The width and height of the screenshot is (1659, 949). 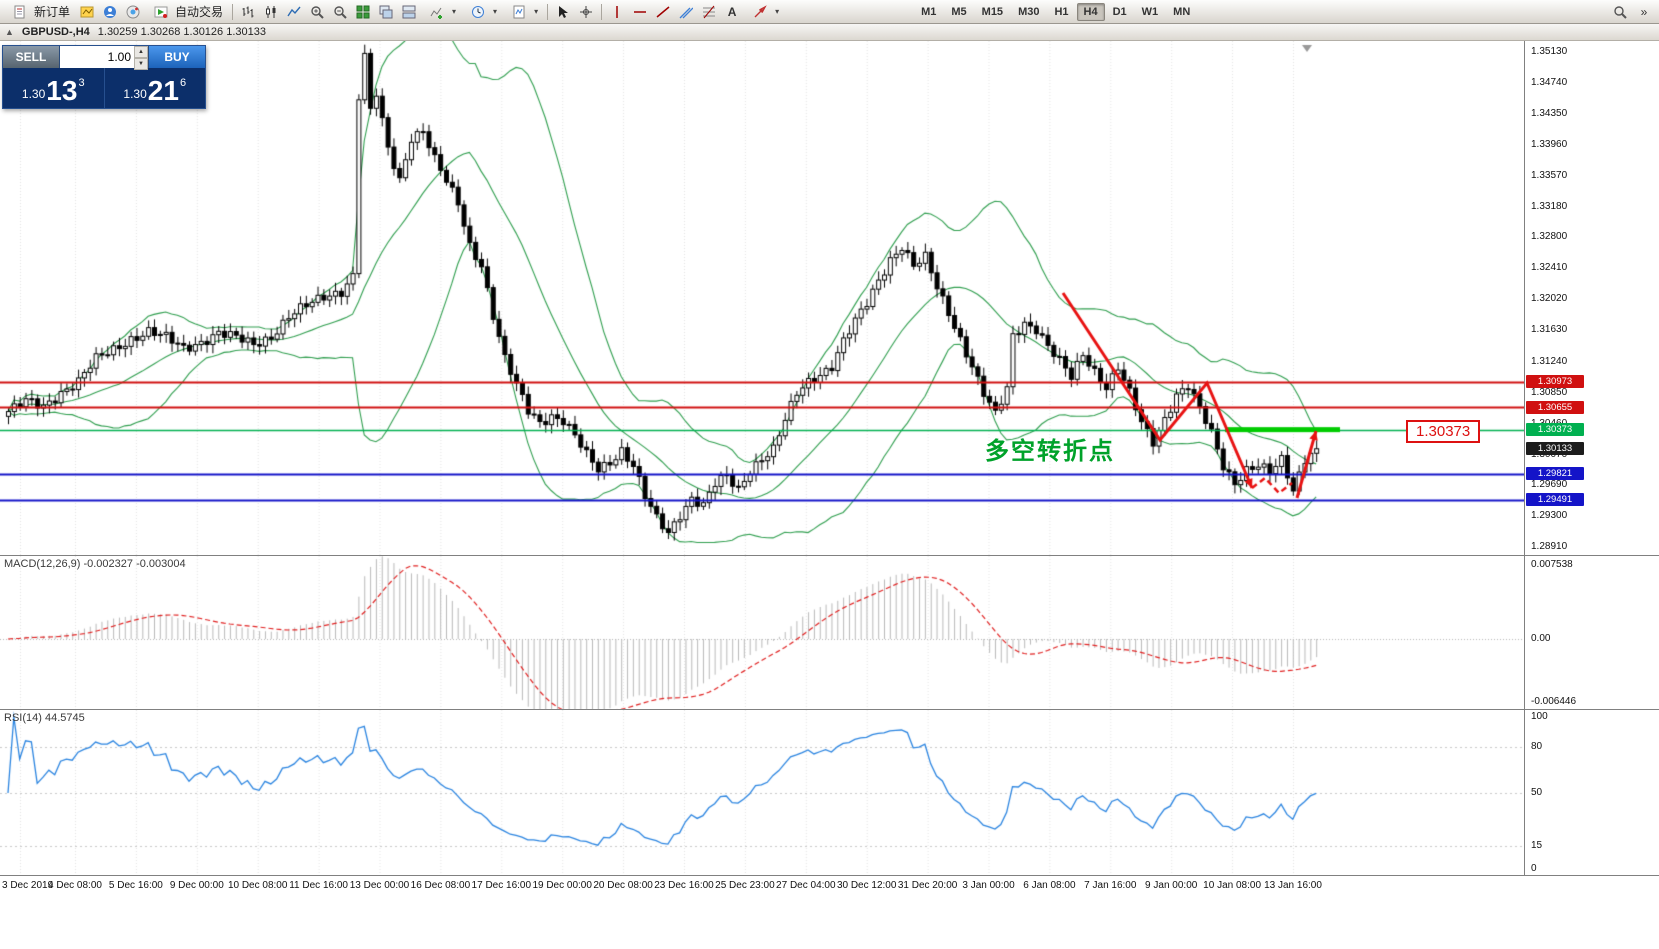 What do you see at coordinates (141, 64) in the screenshot?
I see `volume-down-icon: ▼` at bounding box center [141, 64].